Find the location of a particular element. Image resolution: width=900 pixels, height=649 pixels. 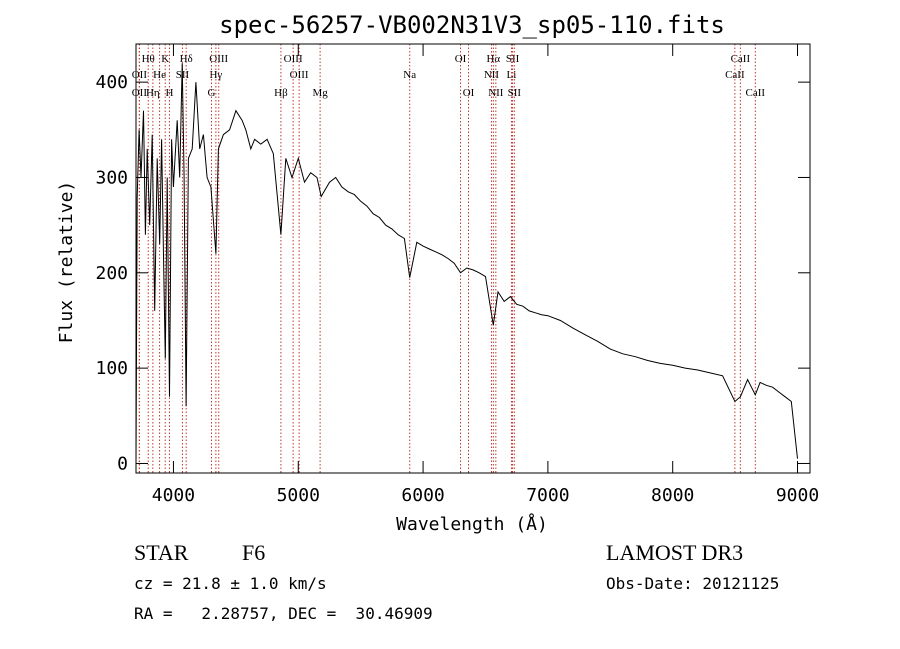

y-tick-label-2: 200 is located at coordinates (111, 273).